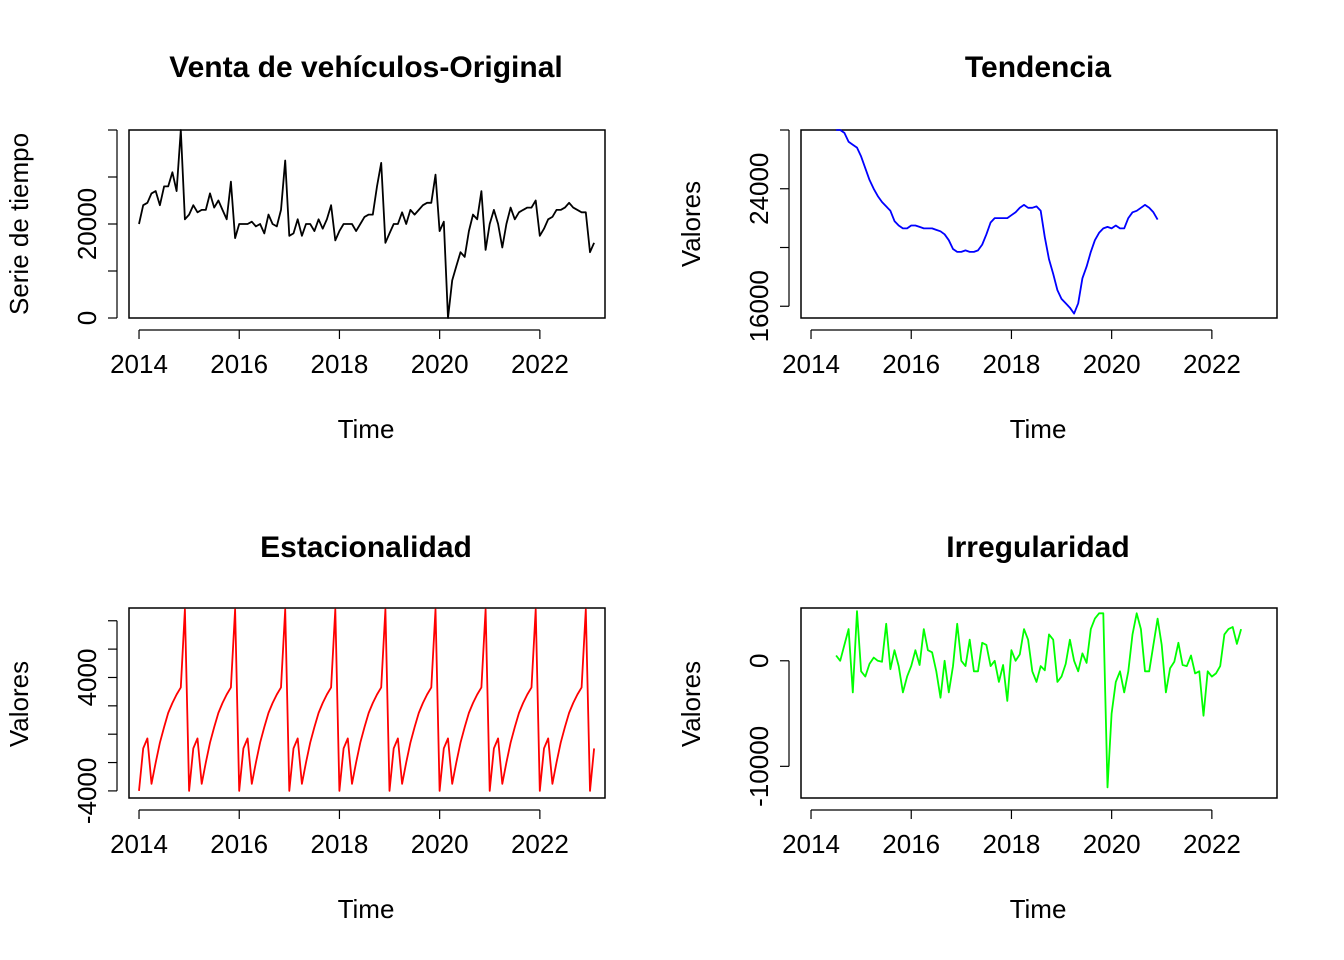  Describe the element at coordinates (1038, 67) in the screenshot. I see `chart-title: Tendencia` at that location.